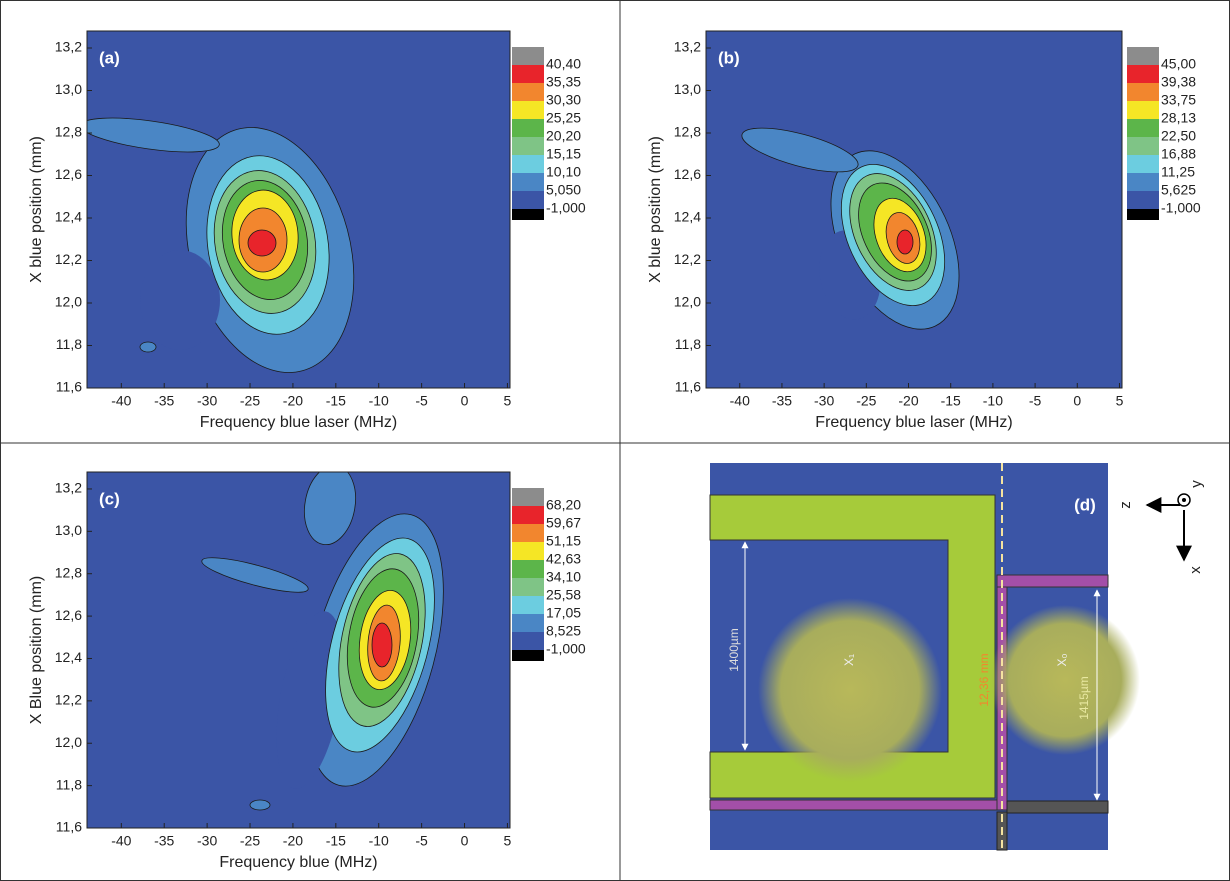 This screenshot has width=1230, height=881. What do you see at coordinates (734, 650) in the screenshot?
I see `label: 1400µm` at bounding box center [734, 650].